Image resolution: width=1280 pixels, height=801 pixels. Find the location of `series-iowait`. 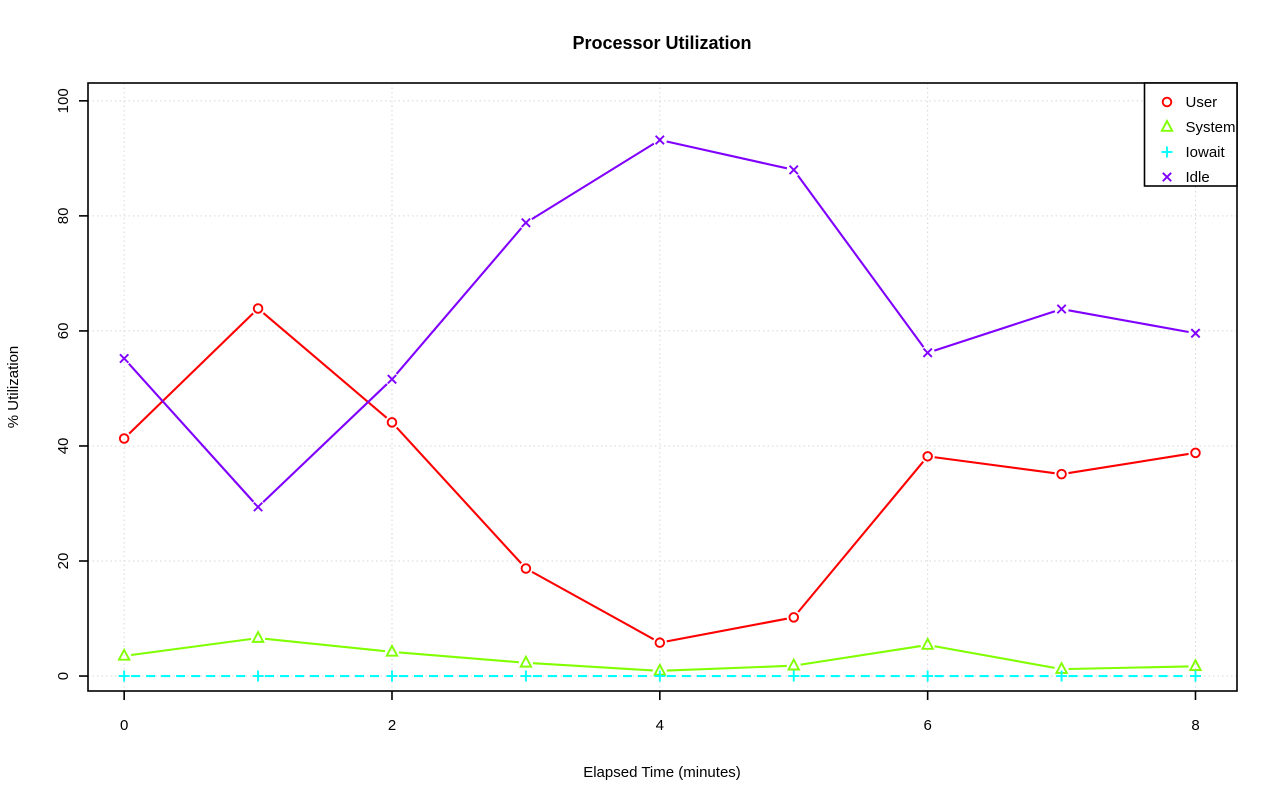

series-iowait is located at coordinates (659, 676).